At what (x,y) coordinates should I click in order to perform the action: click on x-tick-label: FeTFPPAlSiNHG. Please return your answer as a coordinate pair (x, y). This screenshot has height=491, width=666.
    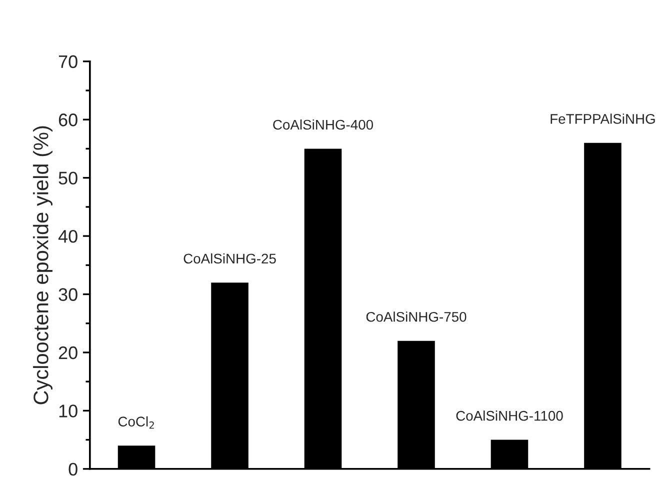
    Looking at the image, I should click on (602, 119).